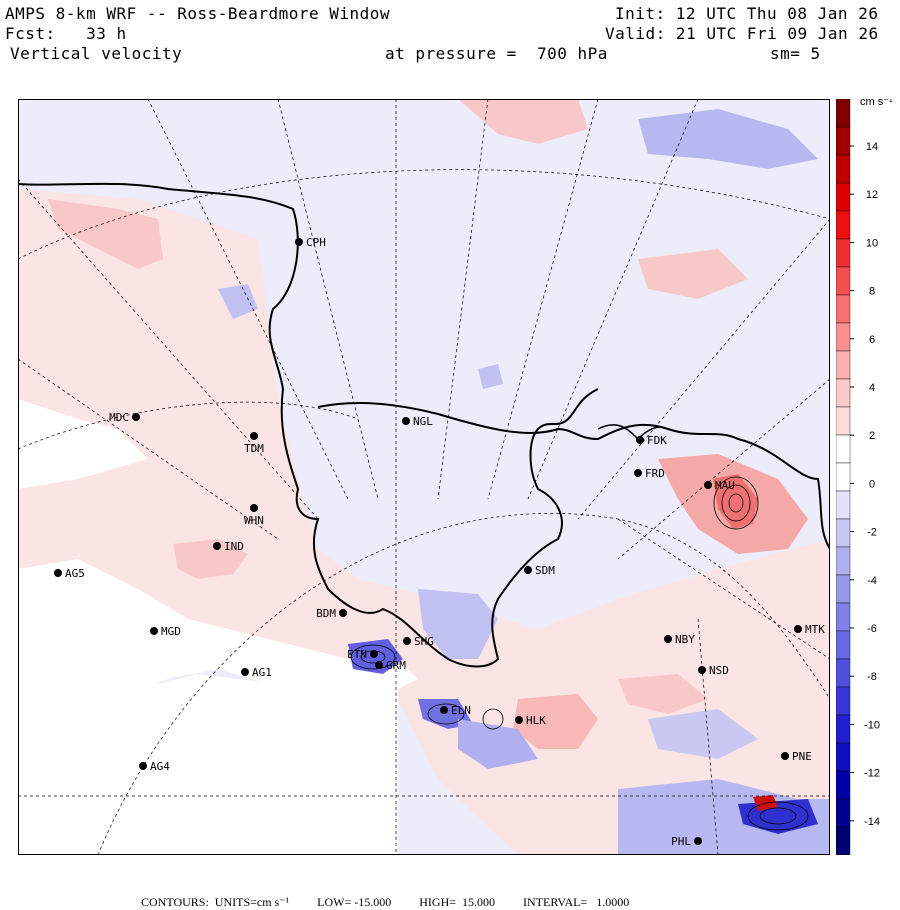 This screenshot has width=900, height=910. What do you see at coordinates (872, 774) in the screenshot?
I see `colorbar-label: -12` at bounding box center [872, 774].